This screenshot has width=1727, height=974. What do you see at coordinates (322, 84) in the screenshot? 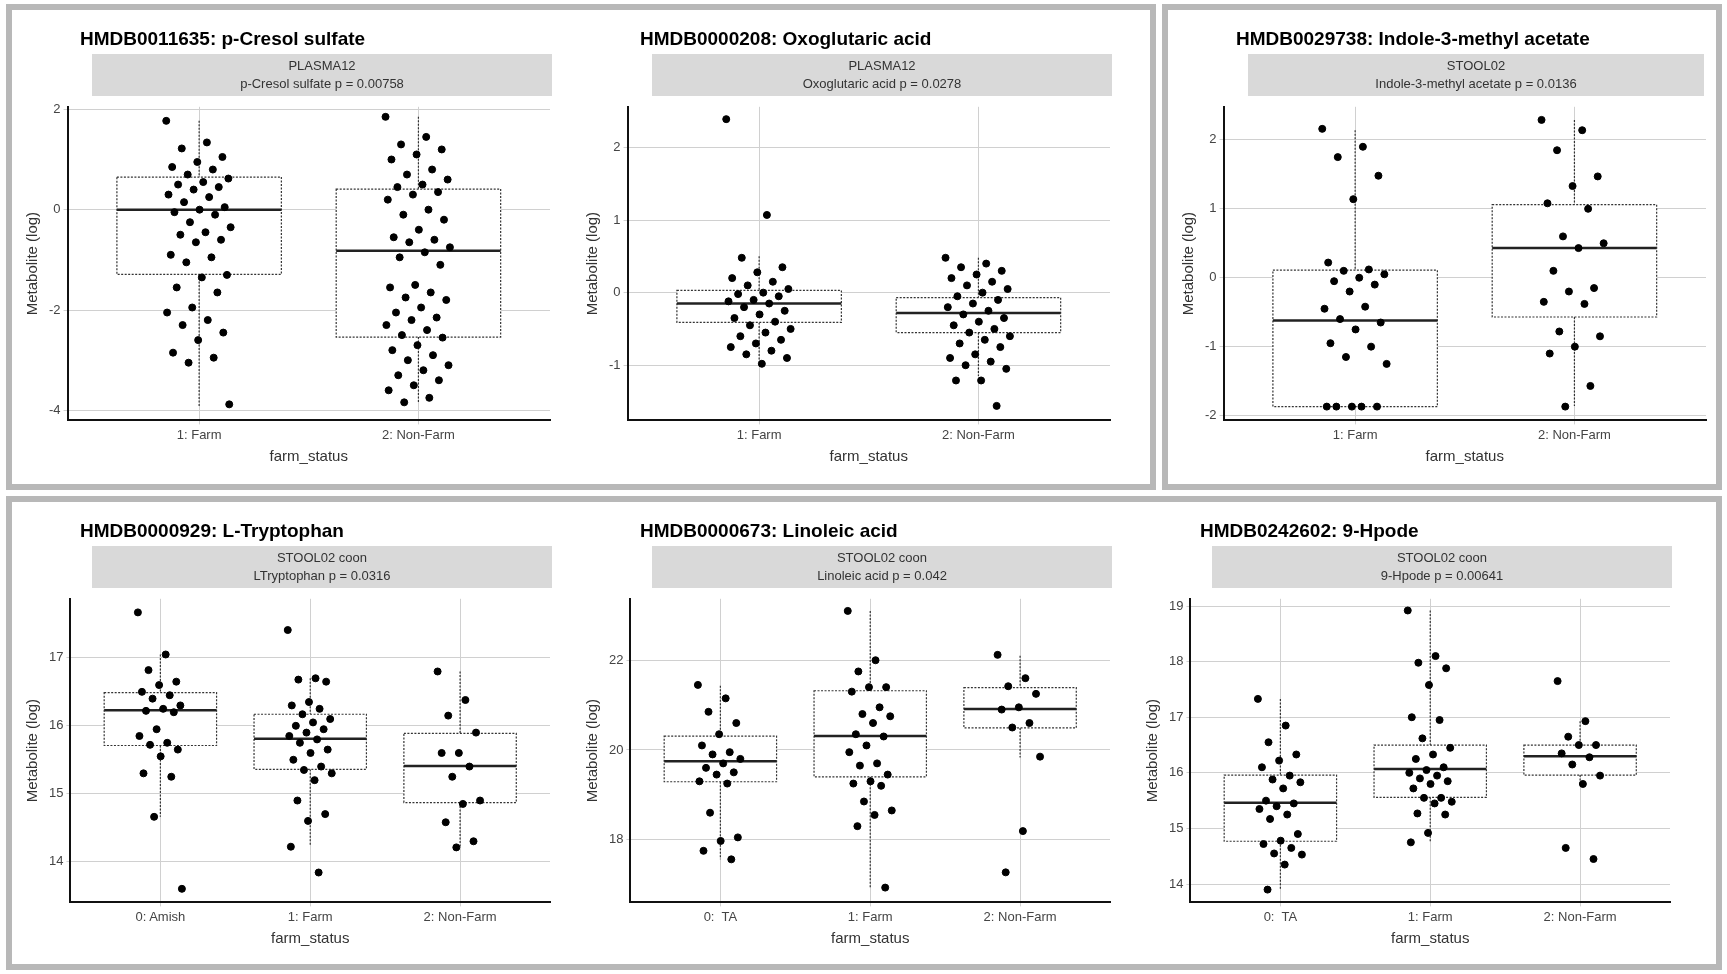
I see `text: p-Cresol sulfate p = 0.00758` at bounding box center [322, 84].